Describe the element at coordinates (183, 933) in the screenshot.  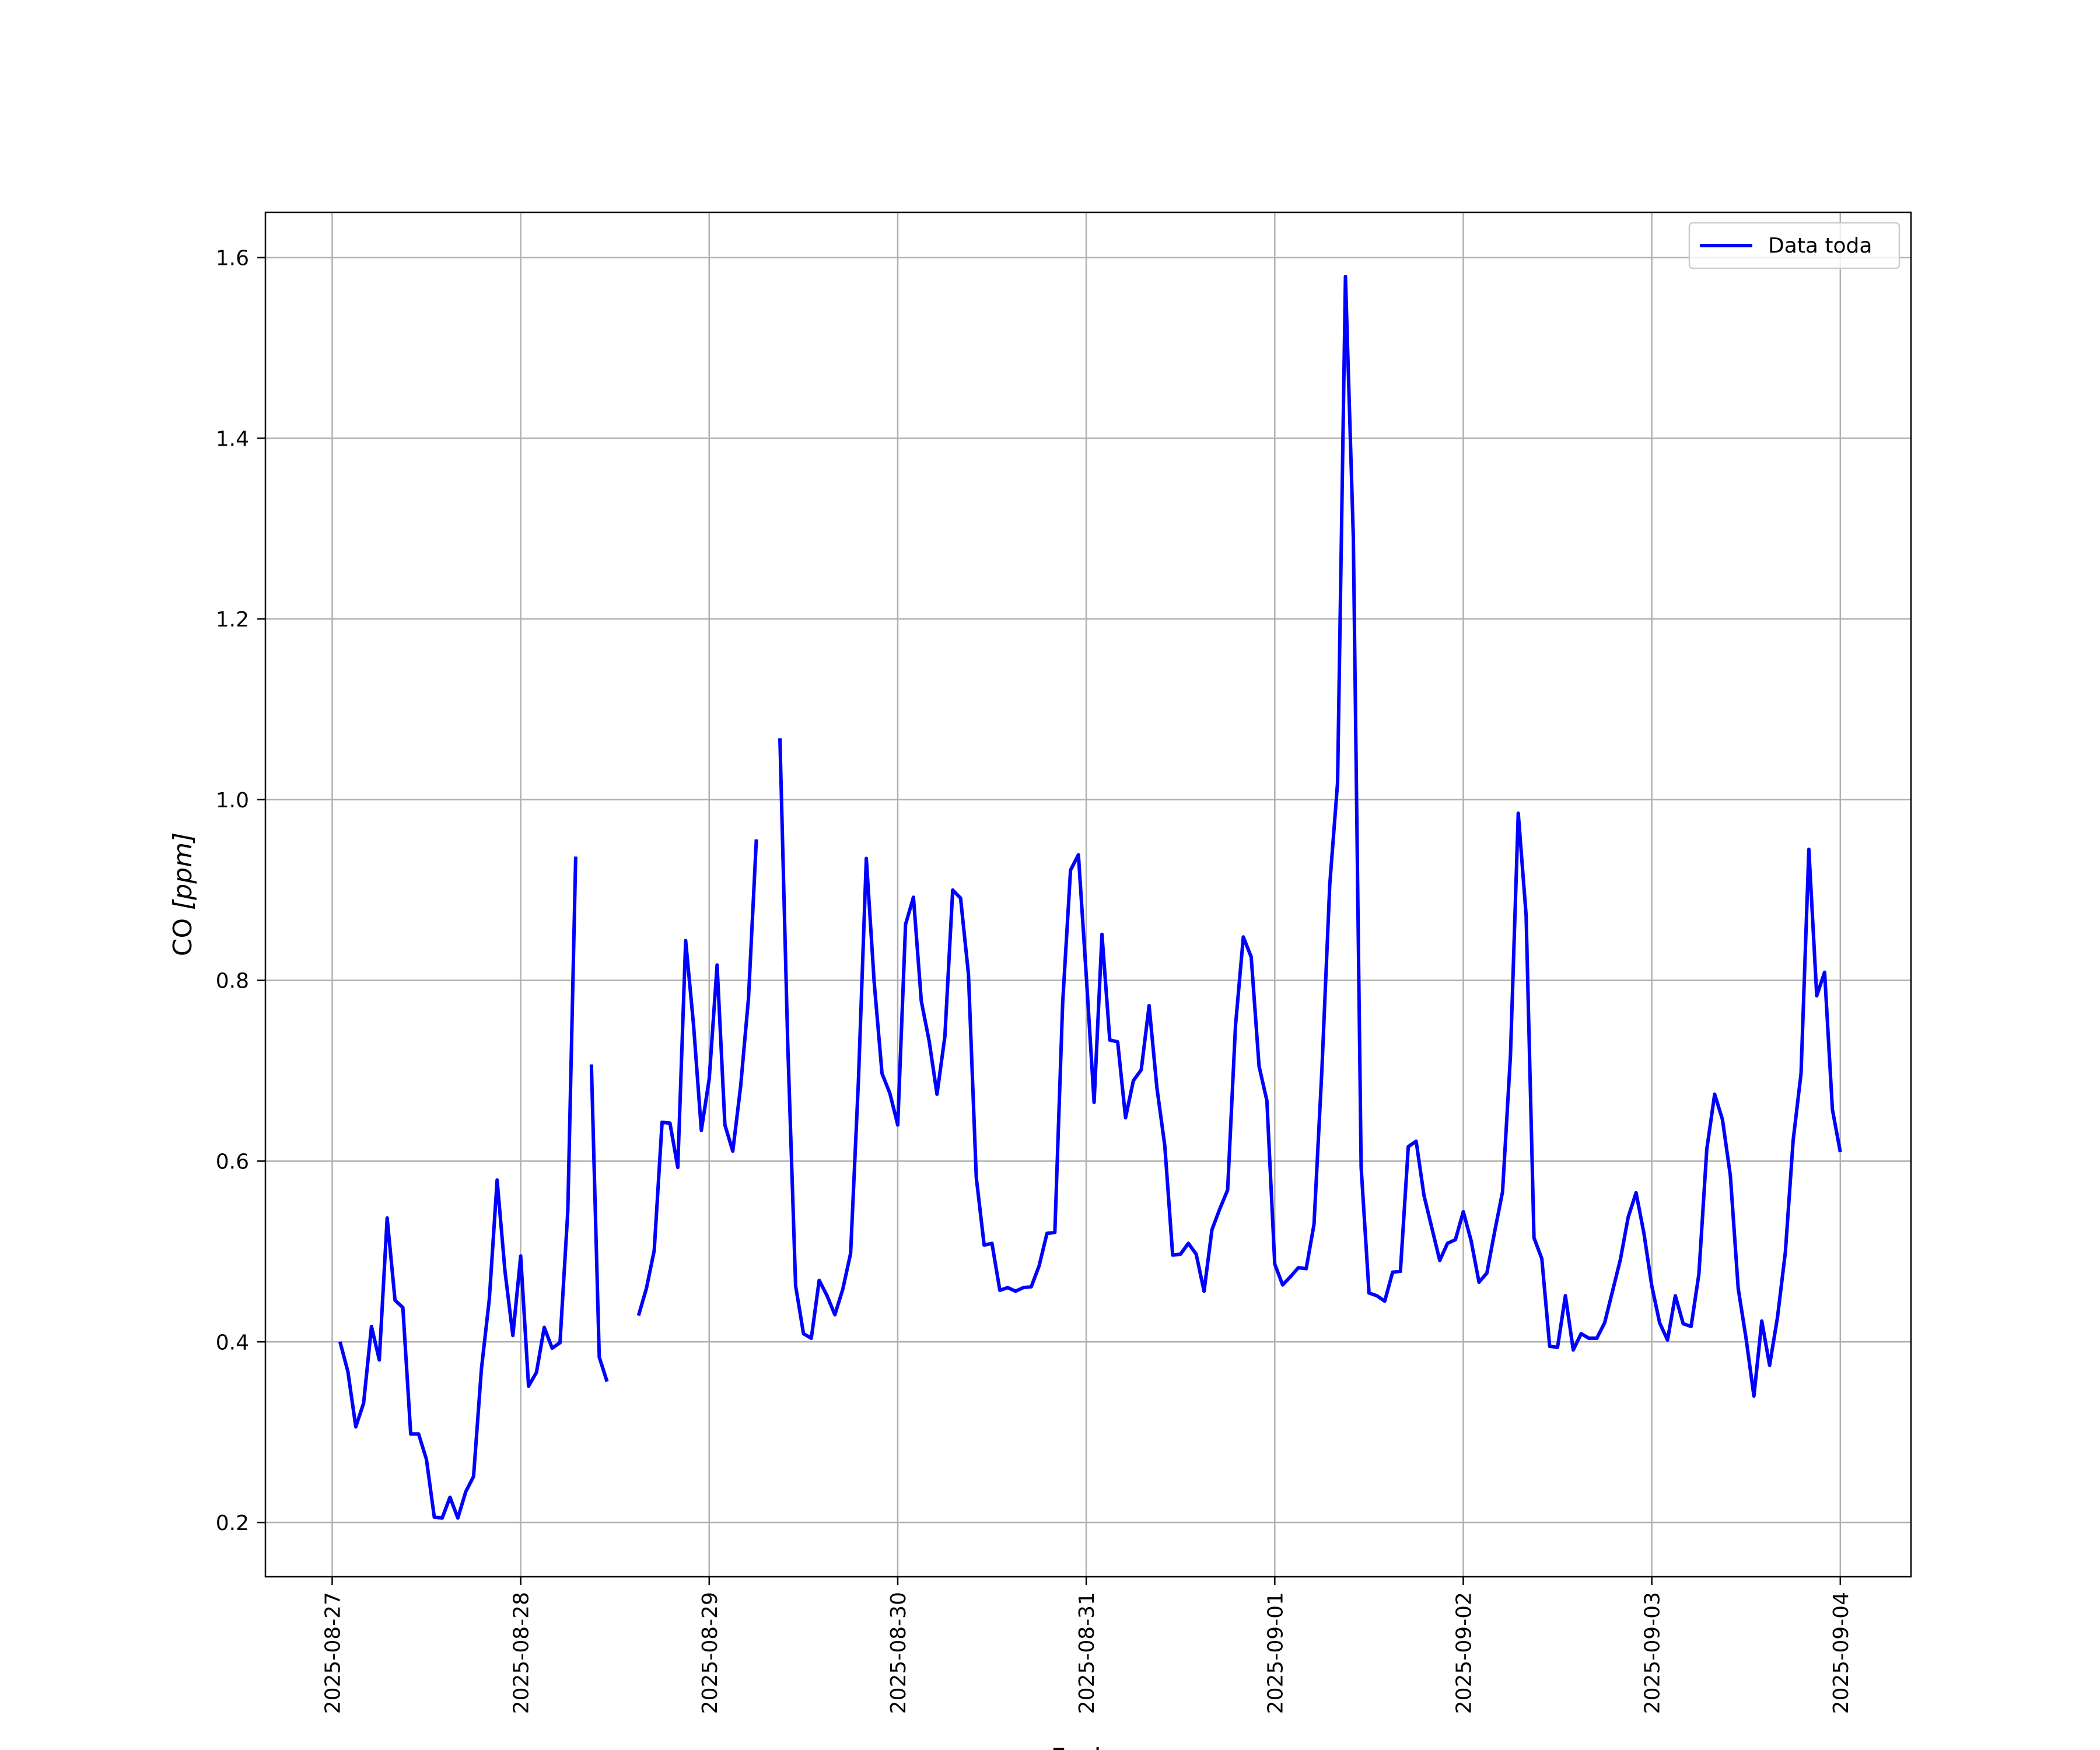
I see `y-axis-title-main: CO` at that location.